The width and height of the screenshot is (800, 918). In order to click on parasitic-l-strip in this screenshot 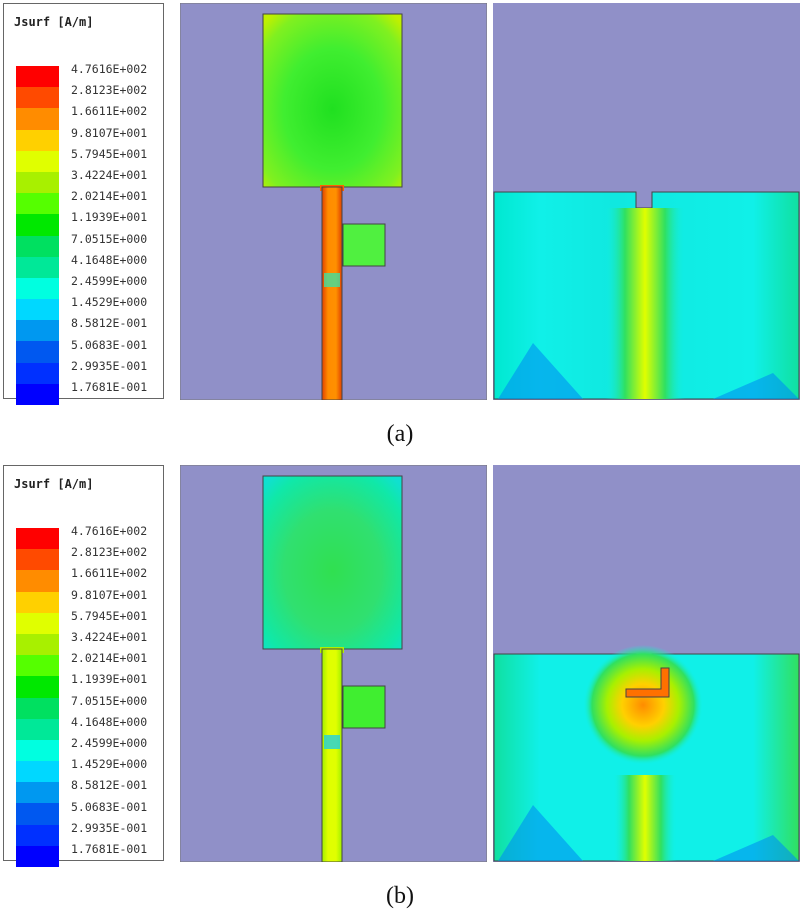, I will do `click(647, 682)`.